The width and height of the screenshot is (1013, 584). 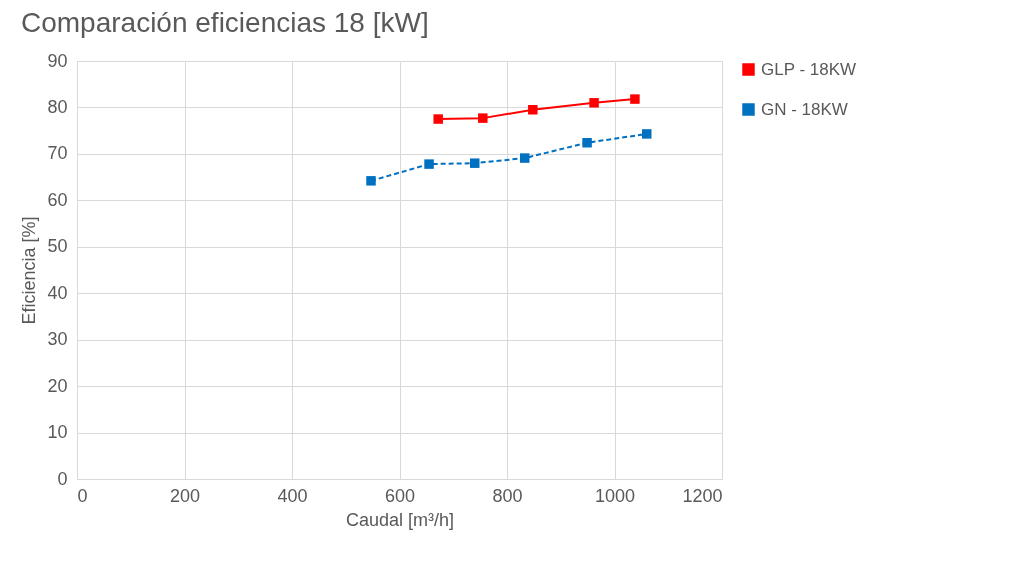 What do you see at coordinates (292, 495) in the screenshot?
I see `x-tick-label: 400` at bounding box center [292, 495].